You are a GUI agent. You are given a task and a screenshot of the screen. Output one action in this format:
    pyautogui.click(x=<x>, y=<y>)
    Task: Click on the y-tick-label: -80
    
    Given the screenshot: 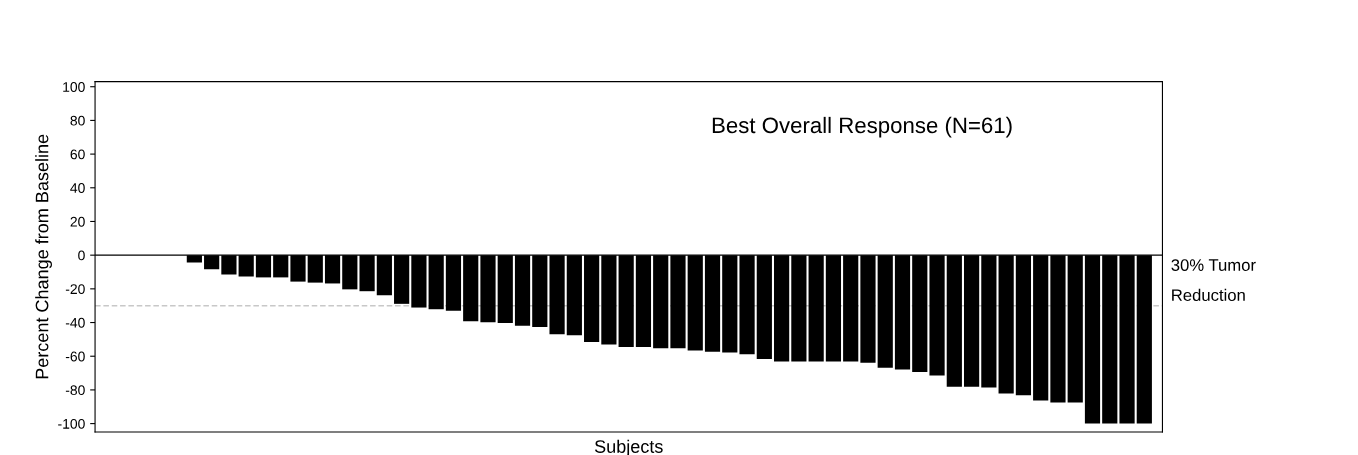 What is the action you would take?
    pyautogui.click(x=75, y=390)
    